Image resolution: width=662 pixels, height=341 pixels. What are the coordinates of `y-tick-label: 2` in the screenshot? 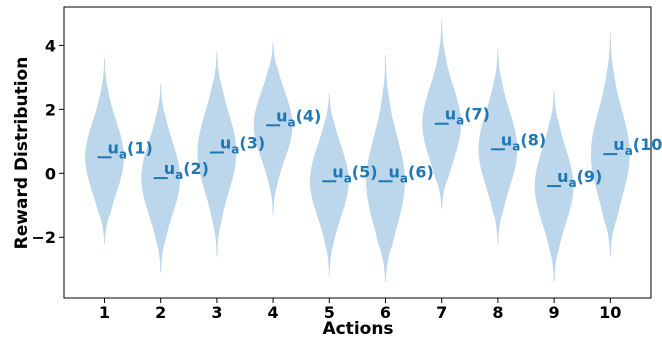 It's located at (50, 109).